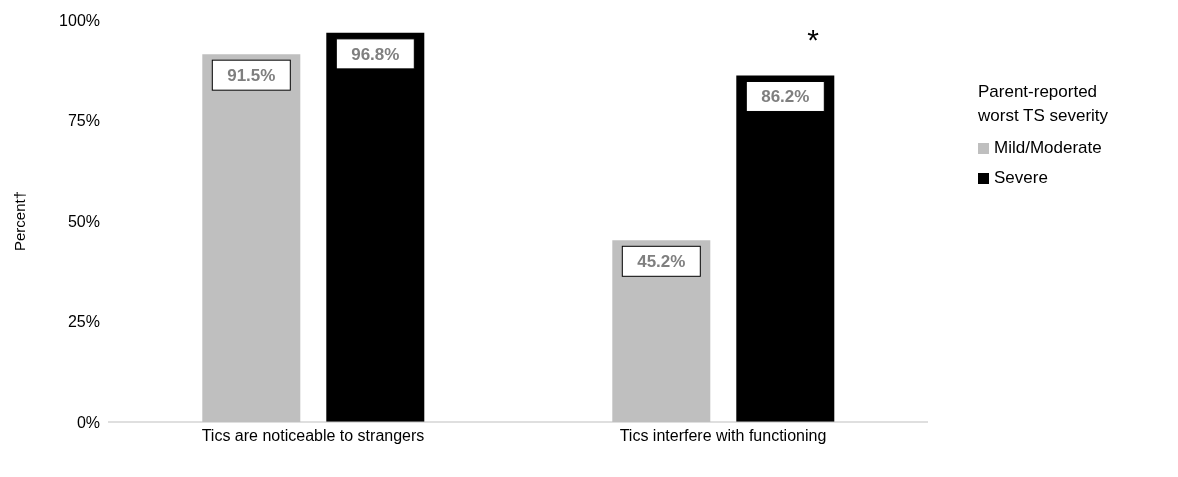 This screenshot has width=1178, height=477. I want to click on data-label: 86.2%, so click(785, 97).